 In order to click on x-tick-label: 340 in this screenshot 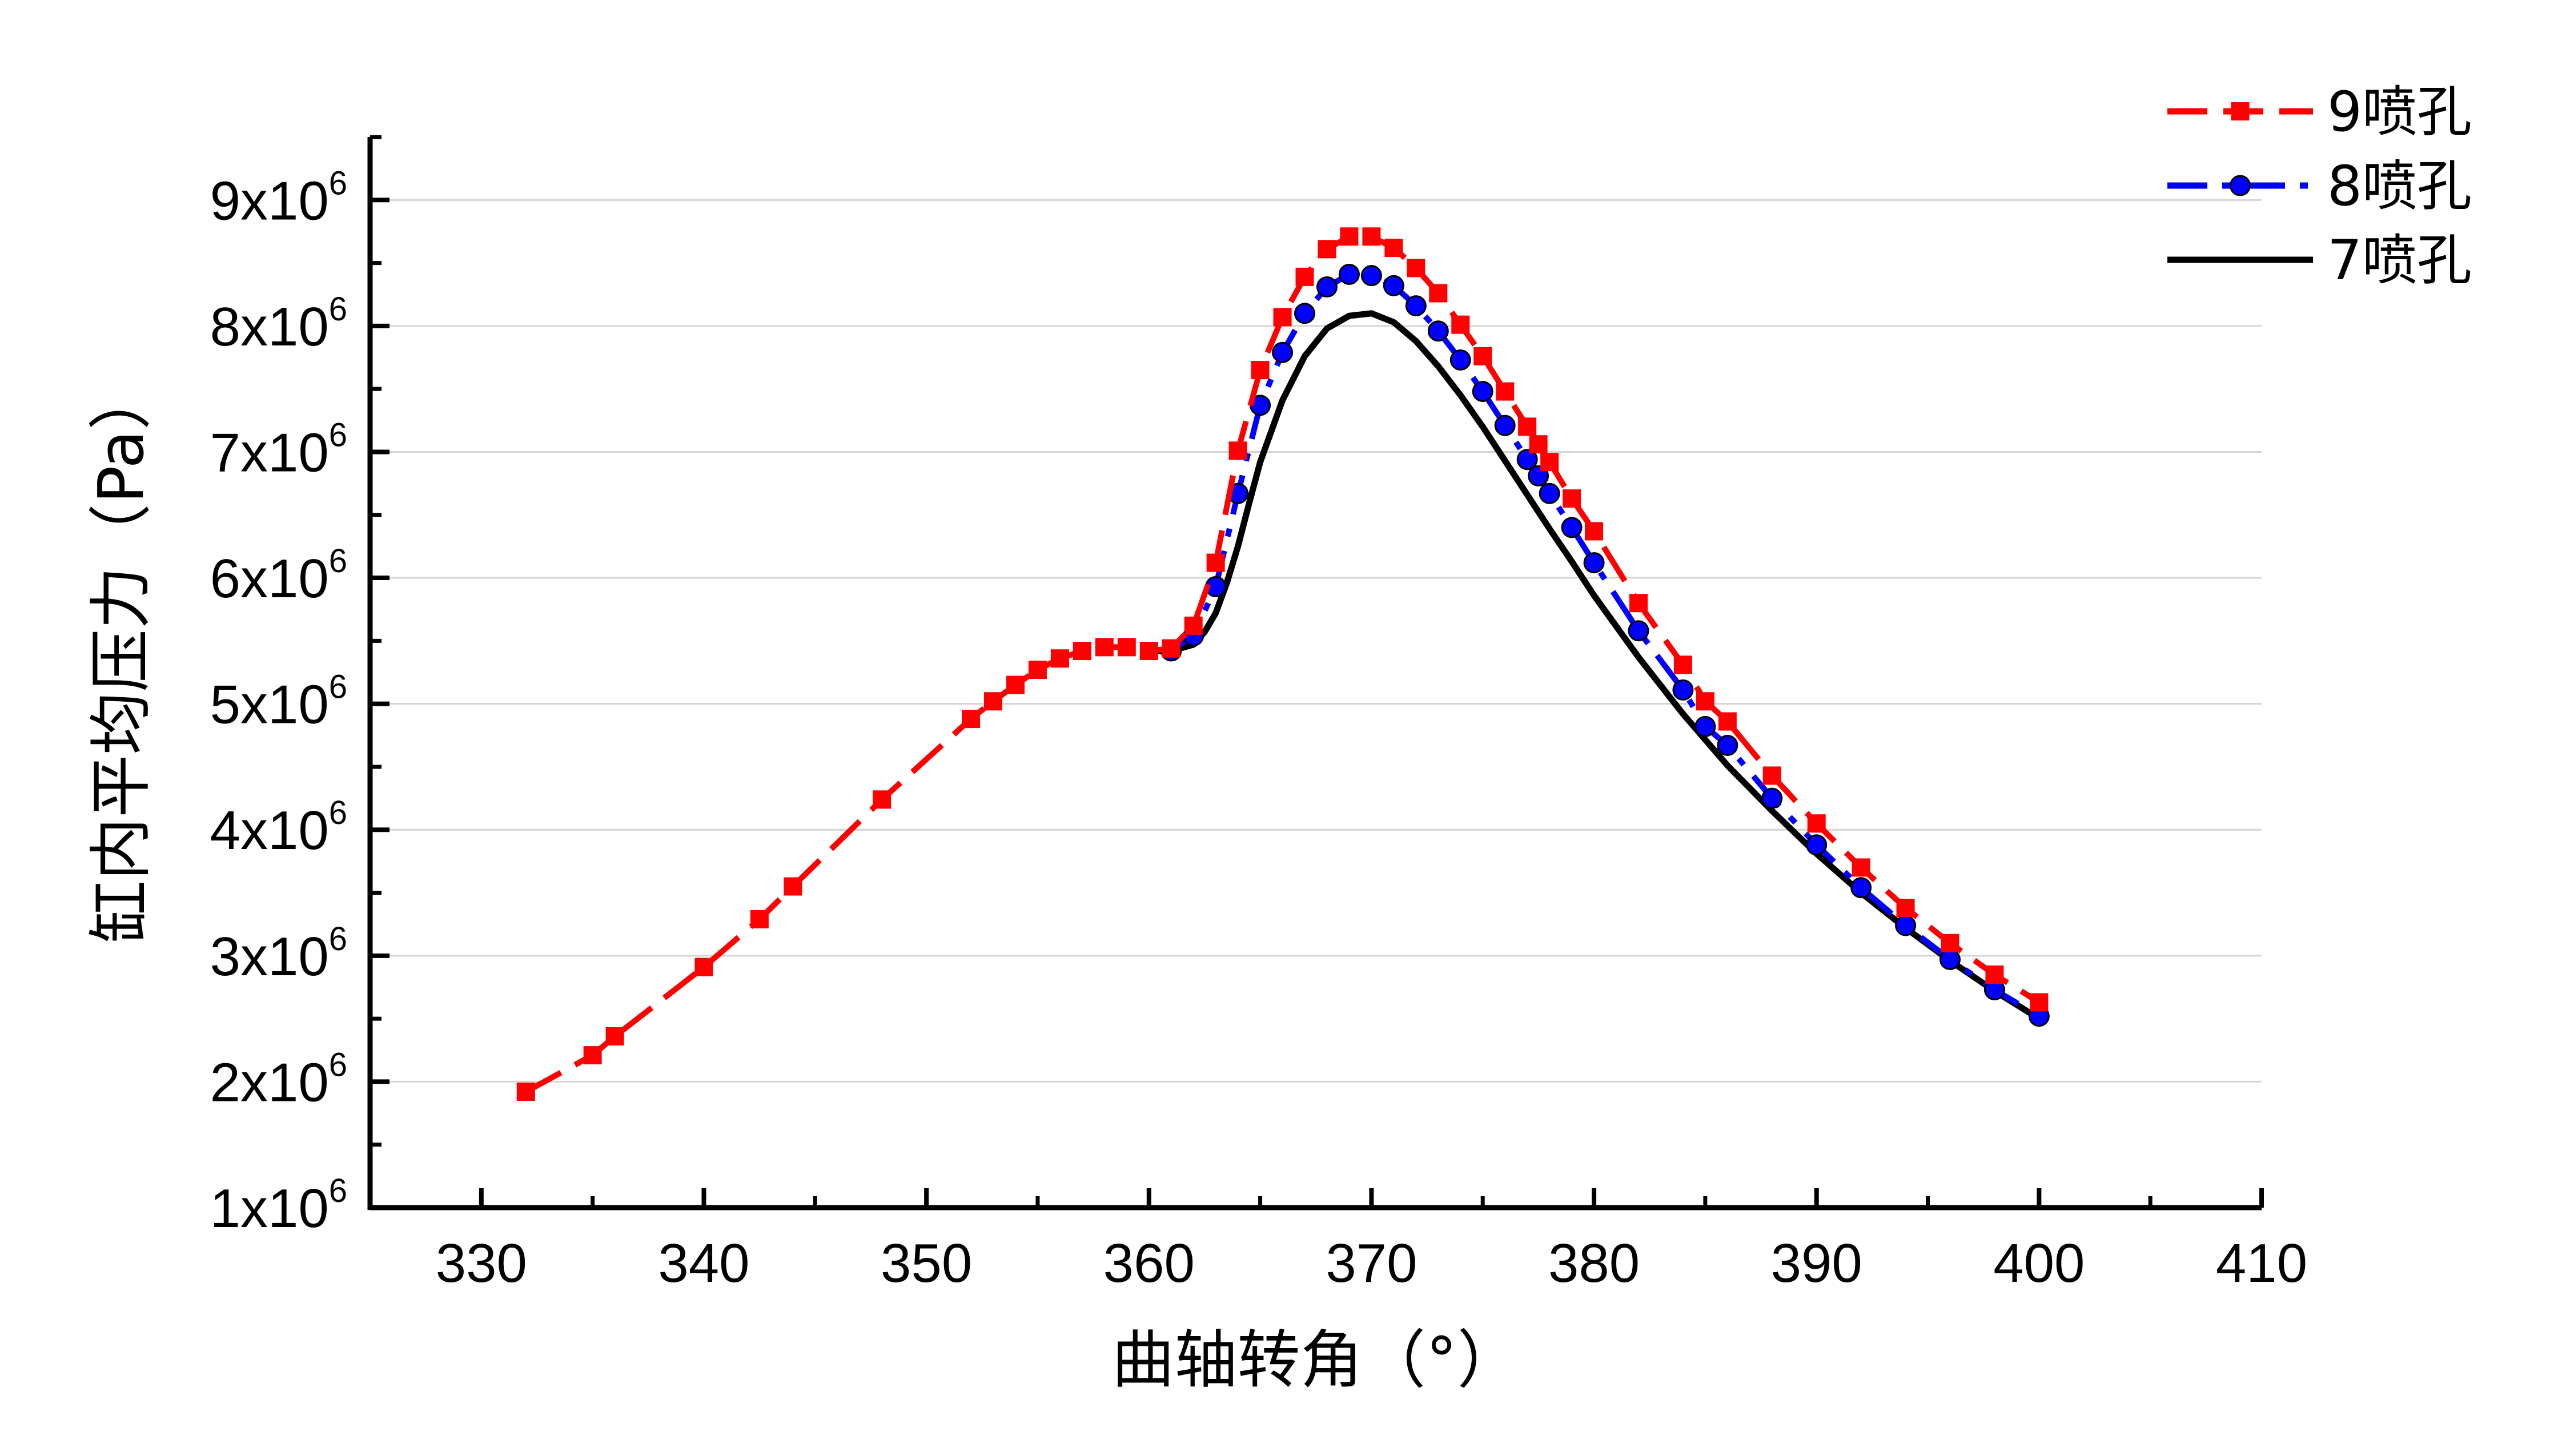, I will do `click(703, 1263)`.